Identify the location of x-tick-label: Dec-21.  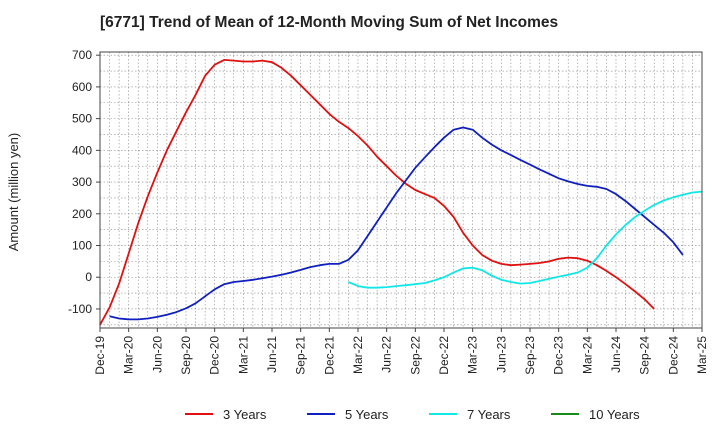
(329, 355).